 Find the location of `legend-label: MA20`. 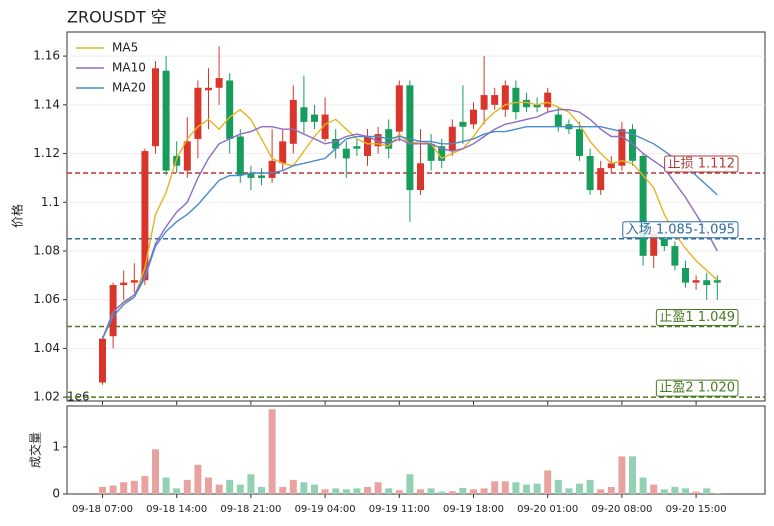

legend-label: MA20 is located at coordinates (129, 88).